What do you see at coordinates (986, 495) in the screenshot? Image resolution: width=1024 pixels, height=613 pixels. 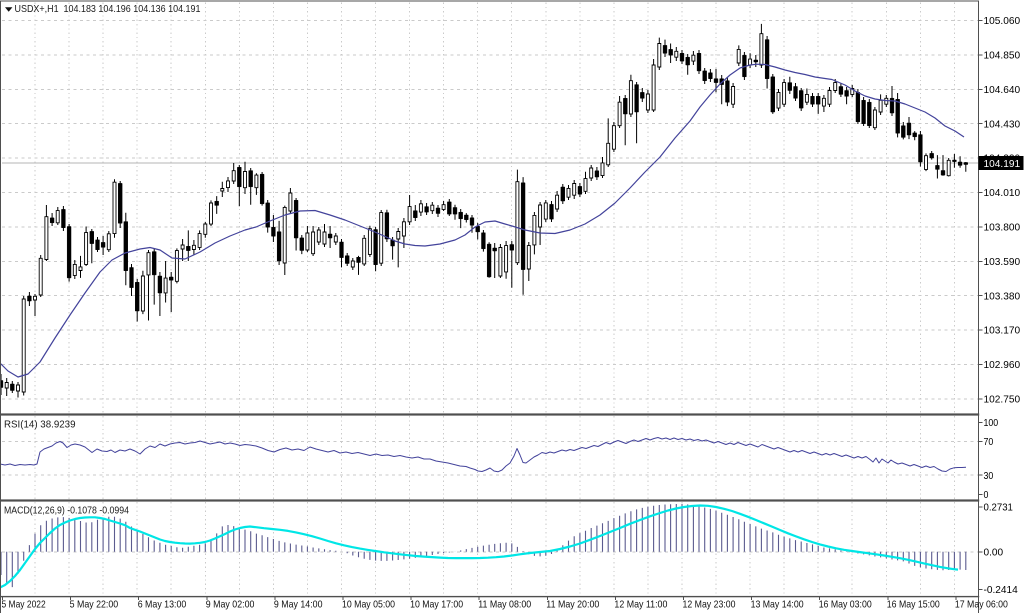 I see `svg-text: 0` at bounding box center [986, 495].